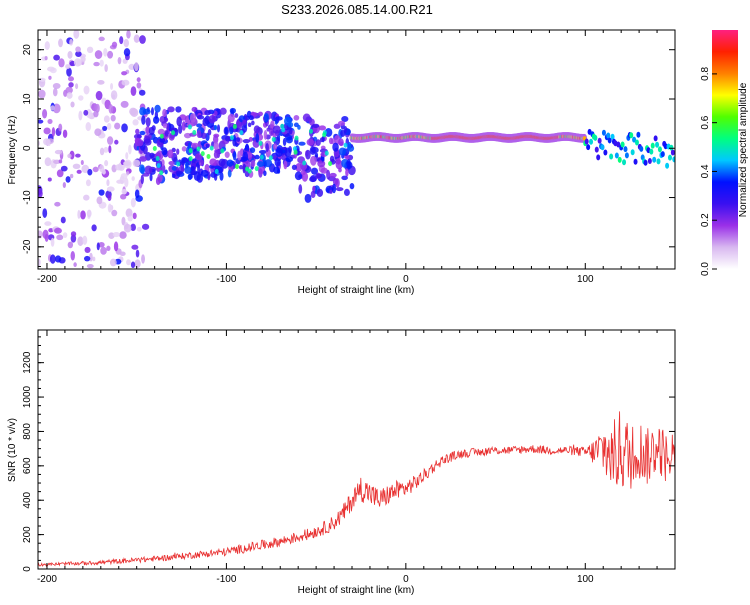  Describe the element at coordinates (708, 171) in the screenshot. I see `colorbar-axis: 0.0 0.2 0.4 0.6 0.8` at that location.